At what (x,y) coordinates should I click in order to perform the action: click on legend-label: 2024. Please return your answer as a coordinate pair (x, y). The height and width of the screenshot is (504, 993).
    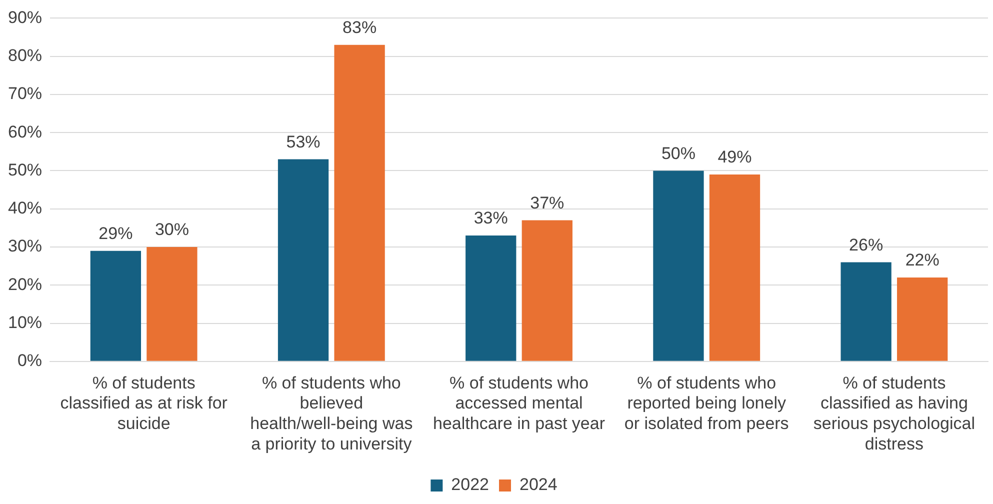
    Looking at the image, I should click on (539, 484).